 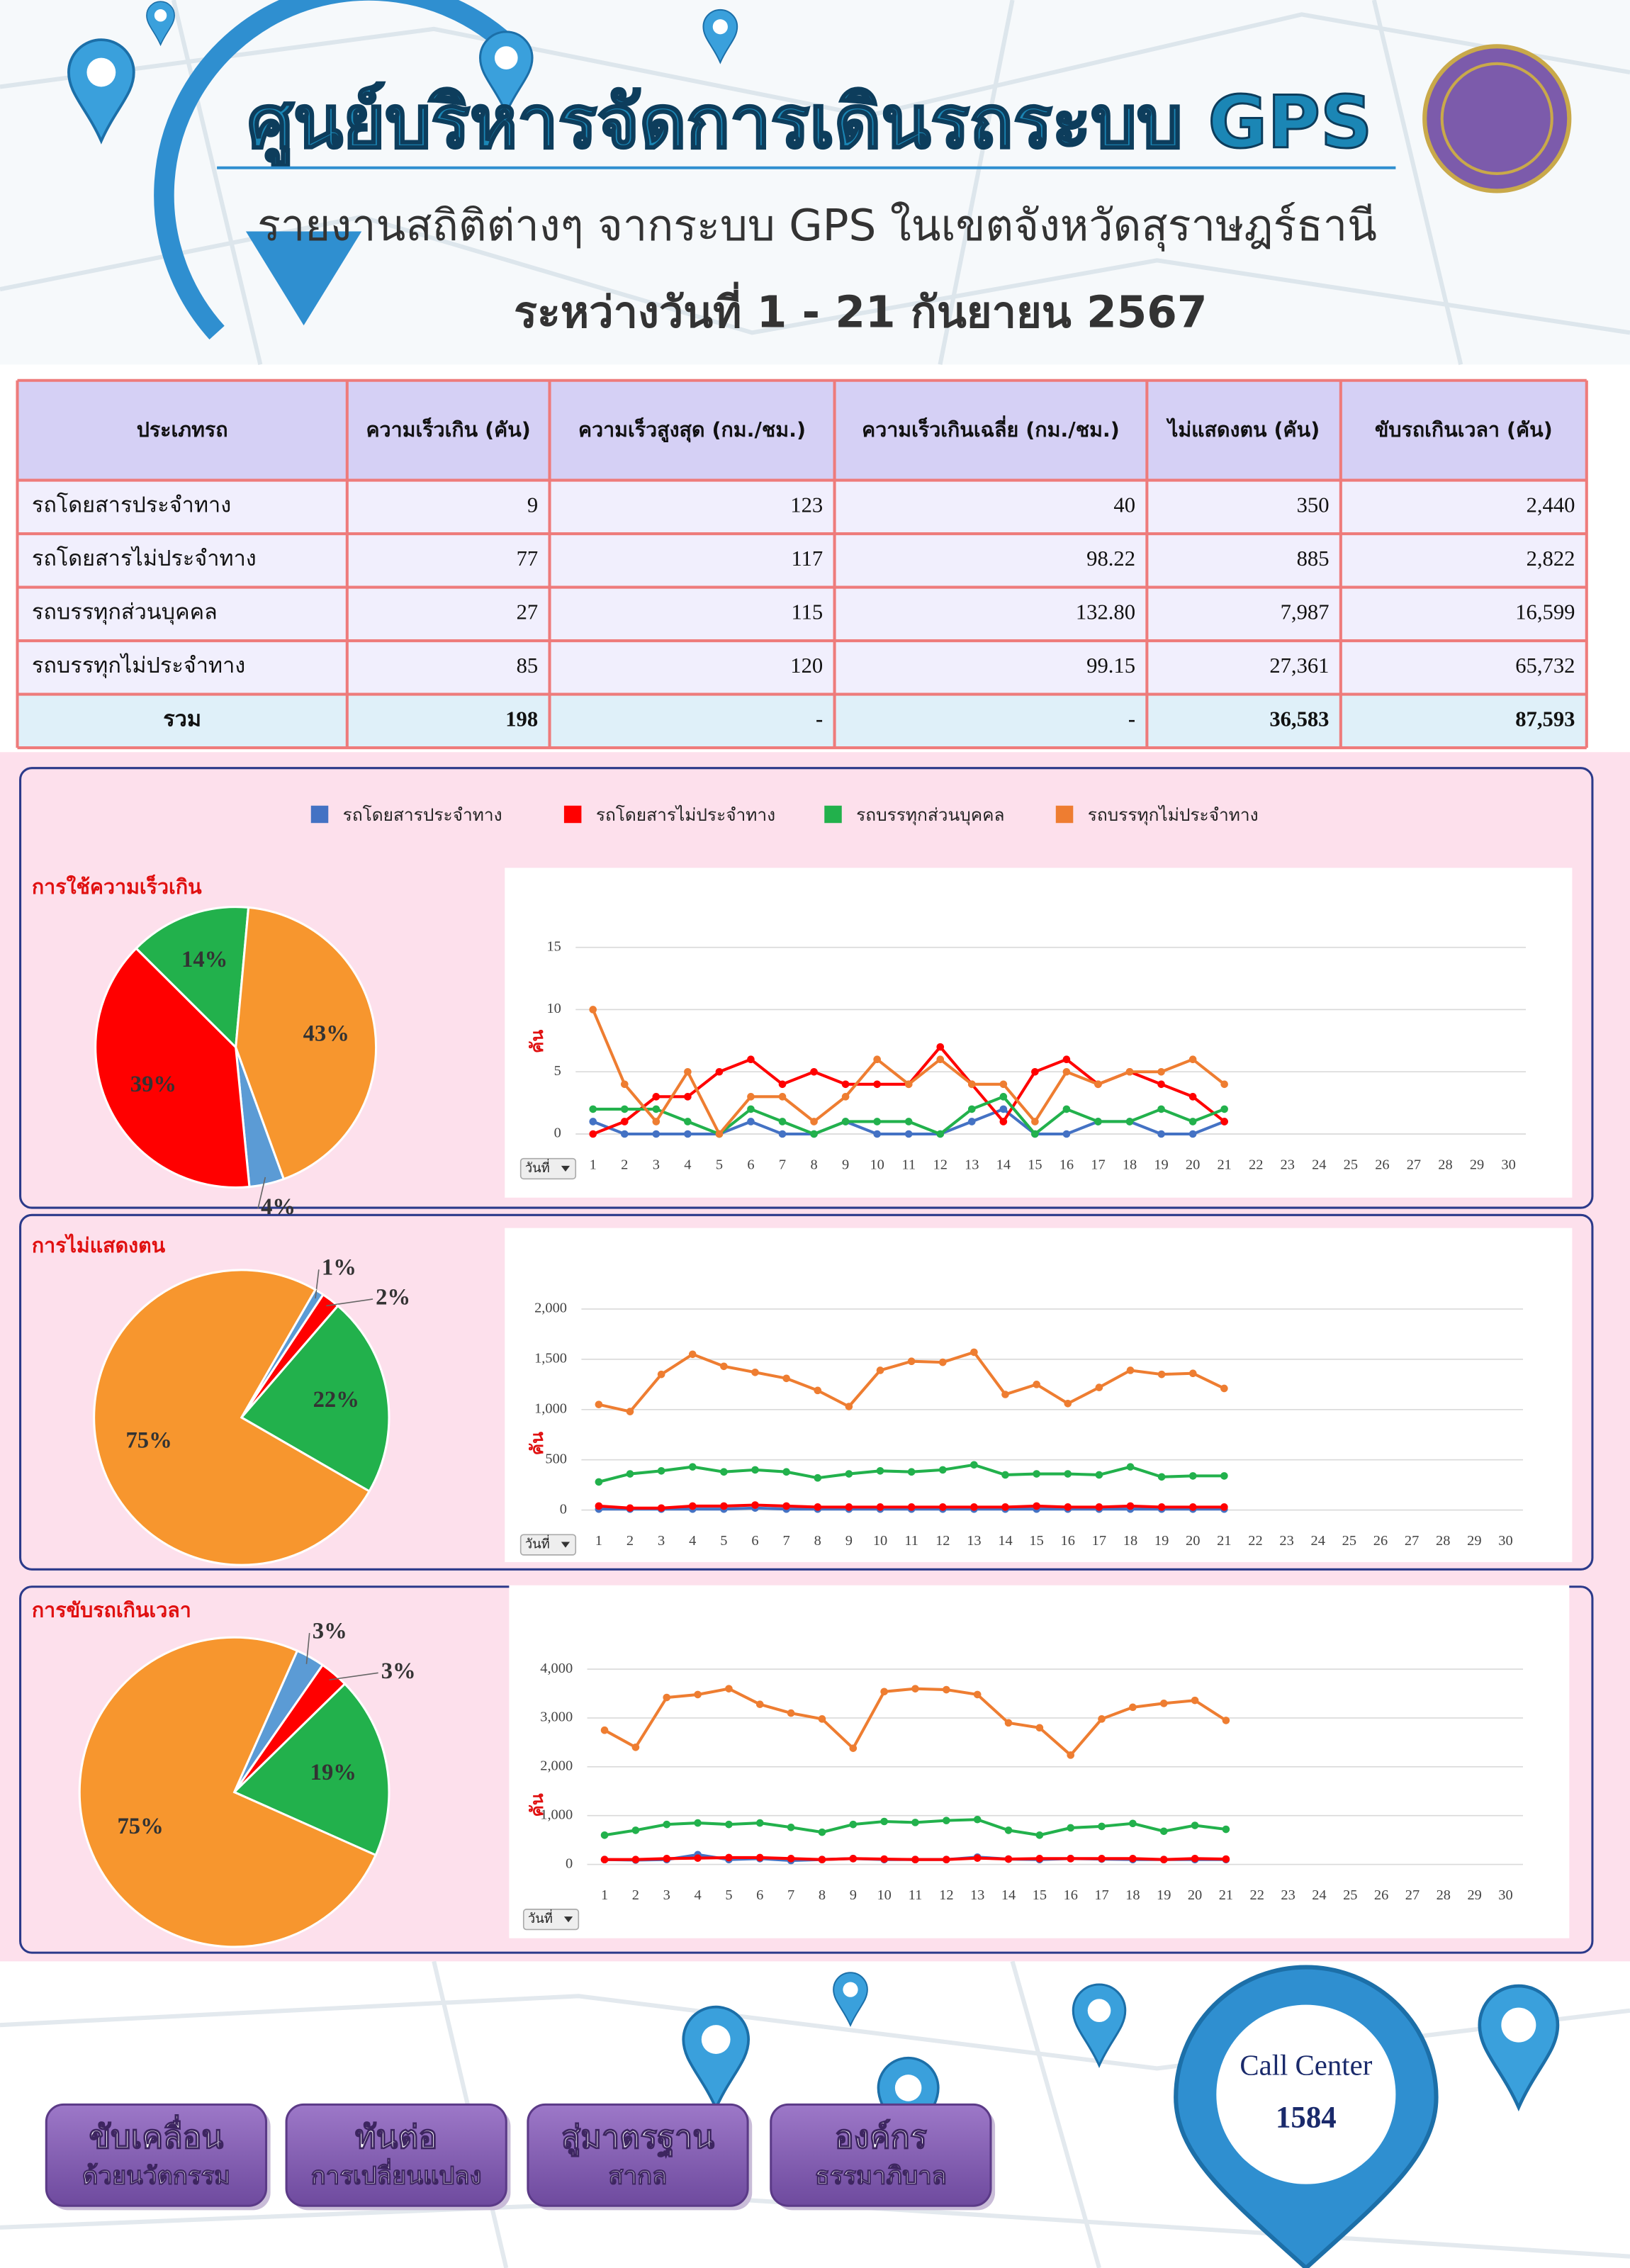 I want to click on table-cell: 77, so click(x=528, y=558).